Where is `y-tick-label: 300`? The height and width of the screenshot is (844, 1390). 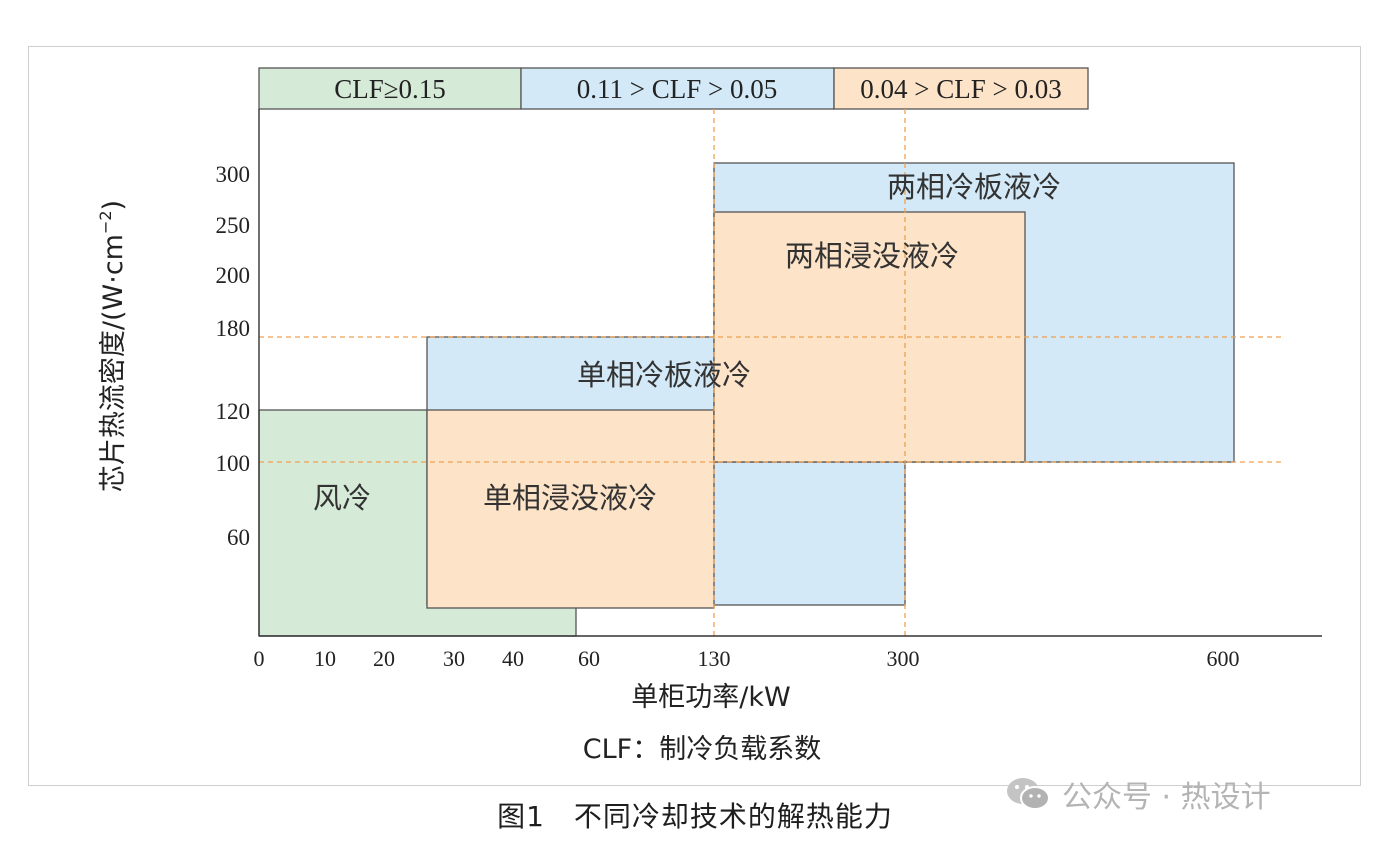
y-tick-label: 300 is located at coordinates (233, 174).